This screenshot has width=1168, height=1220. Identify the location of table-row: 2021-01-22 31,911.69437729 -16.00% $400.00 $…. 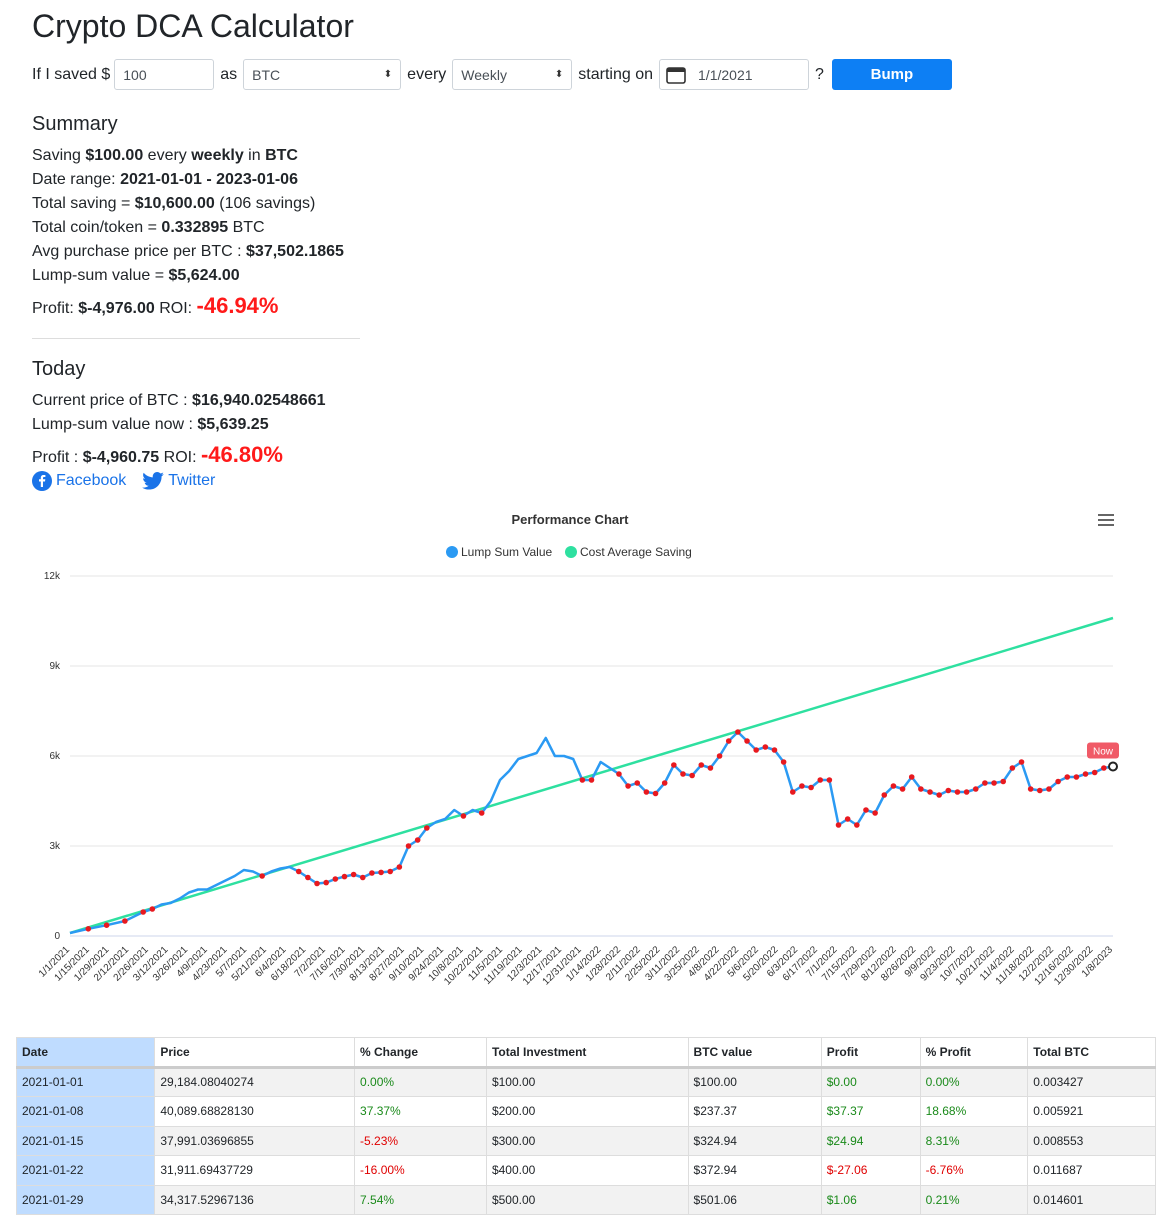
(585, 1170).